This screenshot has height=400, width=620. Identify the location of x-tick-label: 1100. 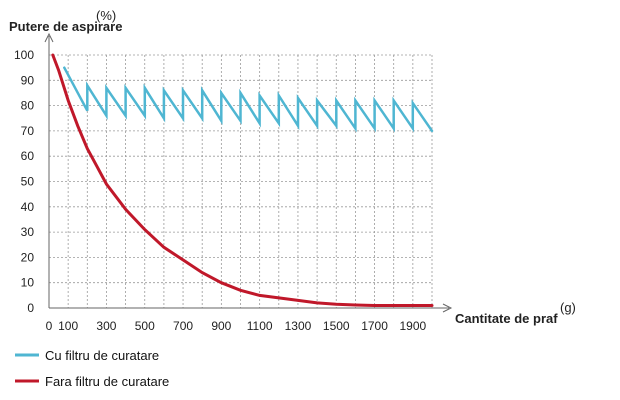
(260, 326).